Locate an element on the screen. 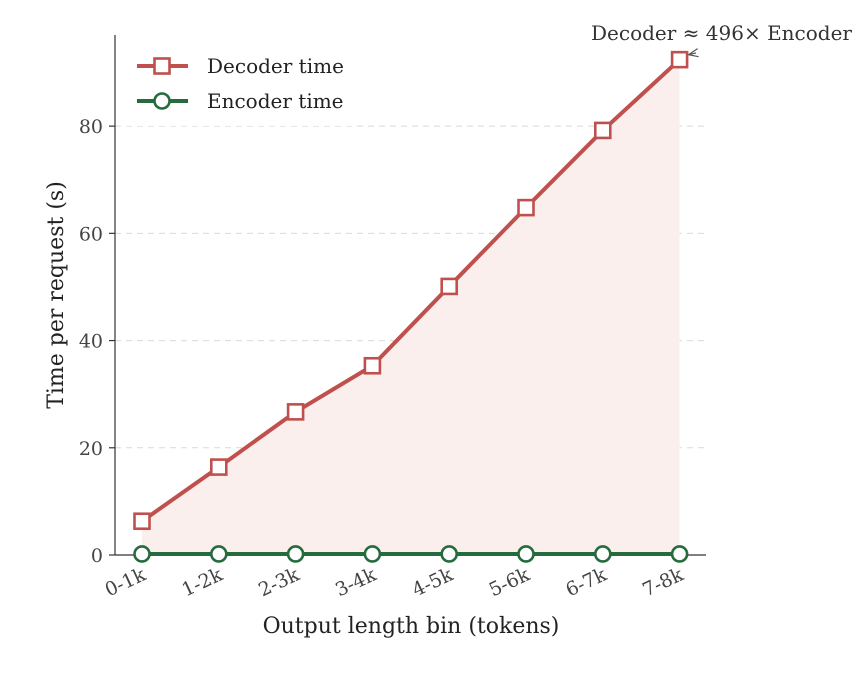 The image size is (862, 677). legend-decoder-label: Decoder time is located at coordinates (275, 66).